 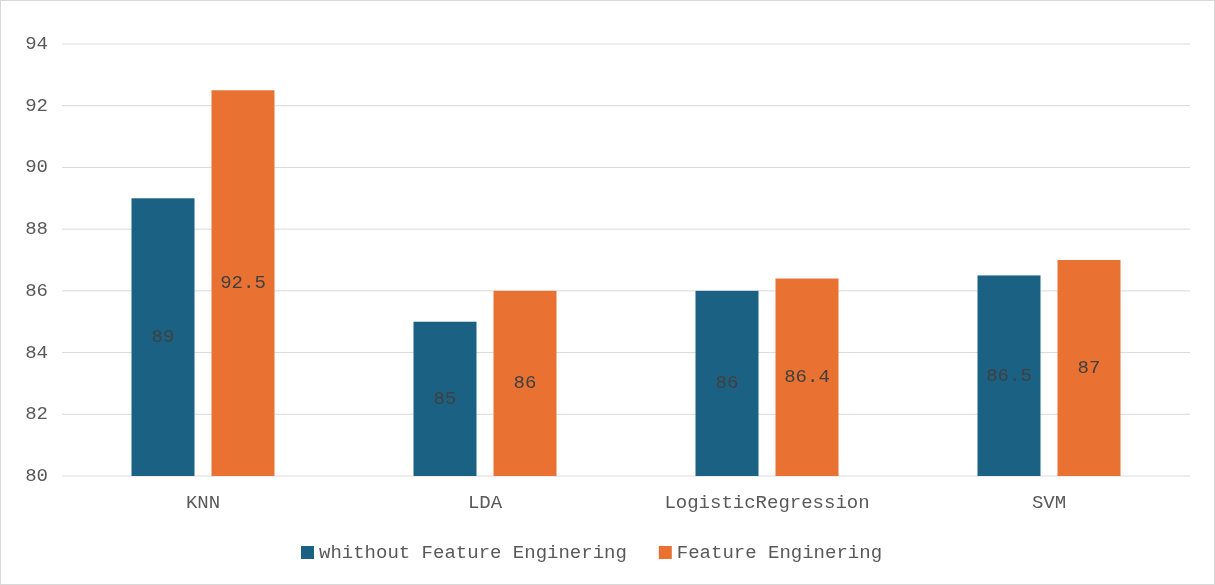 I want to click on legend-label: whithout Feature Enginering, so click(x=473, y=553).